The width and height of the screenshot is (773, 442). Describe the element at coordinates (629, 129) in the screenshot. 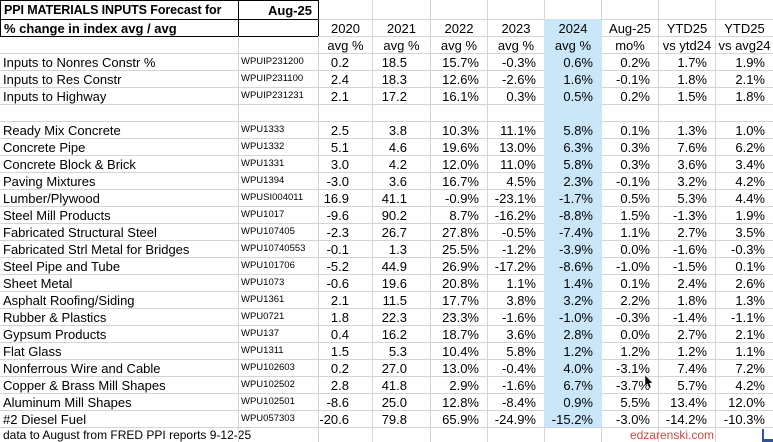

I see `cell-value: 0.1%` at that location.